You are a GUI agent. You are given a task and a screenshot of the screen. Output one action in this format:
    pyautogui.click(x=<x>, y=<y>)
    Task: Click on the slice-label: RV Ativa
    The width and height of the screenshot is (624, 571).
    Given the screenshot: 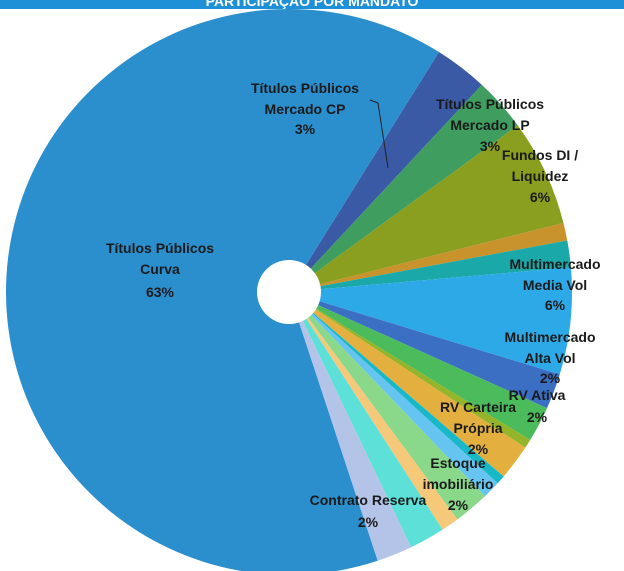 What is the action you would take?
    pyautogui.click(x=537, y=395)
    